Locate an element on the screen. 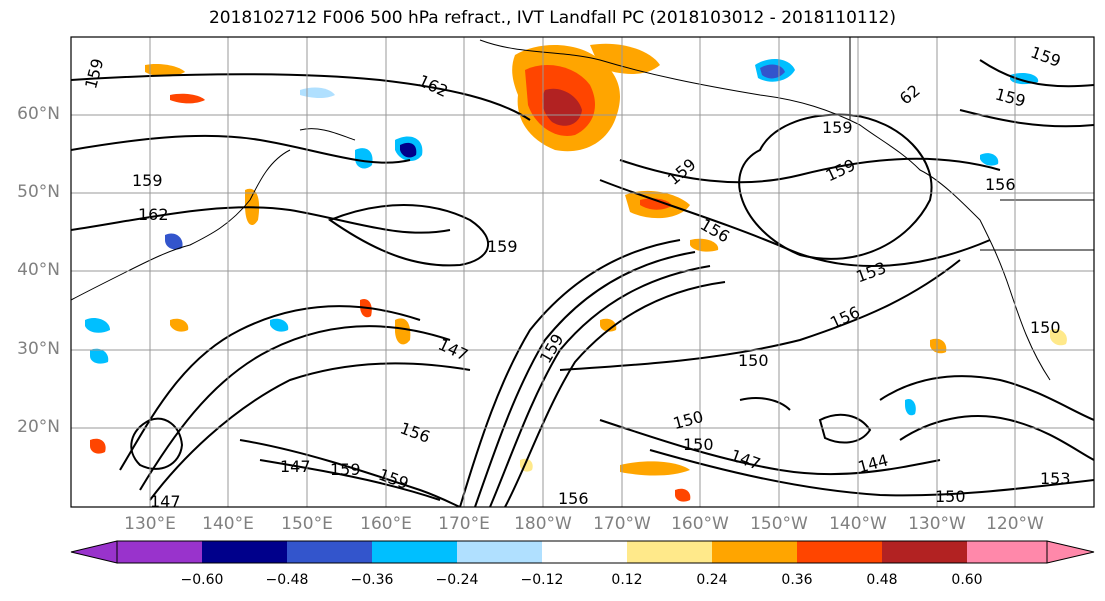 The height and width of the screenshot is (601, 1105). lon-label: 130°E is located at coordinates (150, 524).